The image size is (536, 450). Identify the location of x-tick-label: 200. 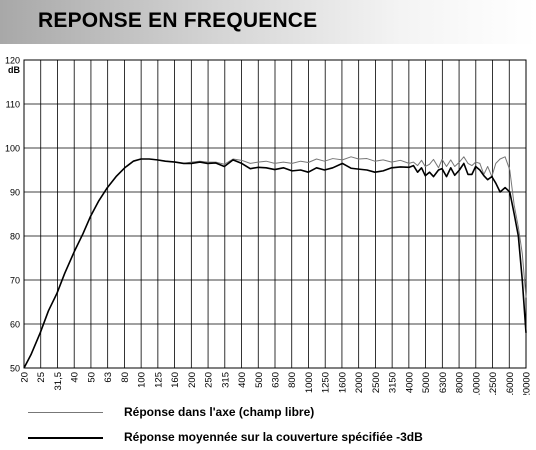
(192, 380).